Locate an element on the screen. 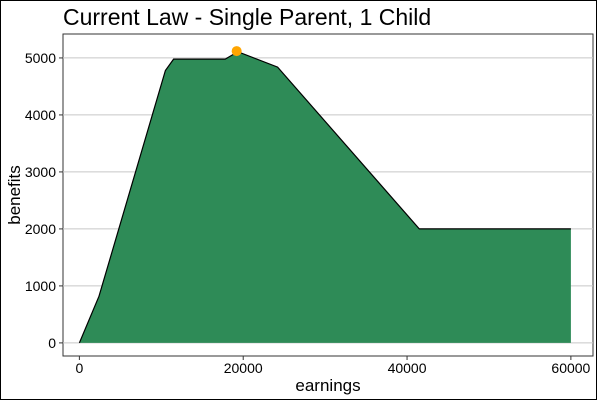  y-axis-title: benefits is located at coordinates (14, 195).